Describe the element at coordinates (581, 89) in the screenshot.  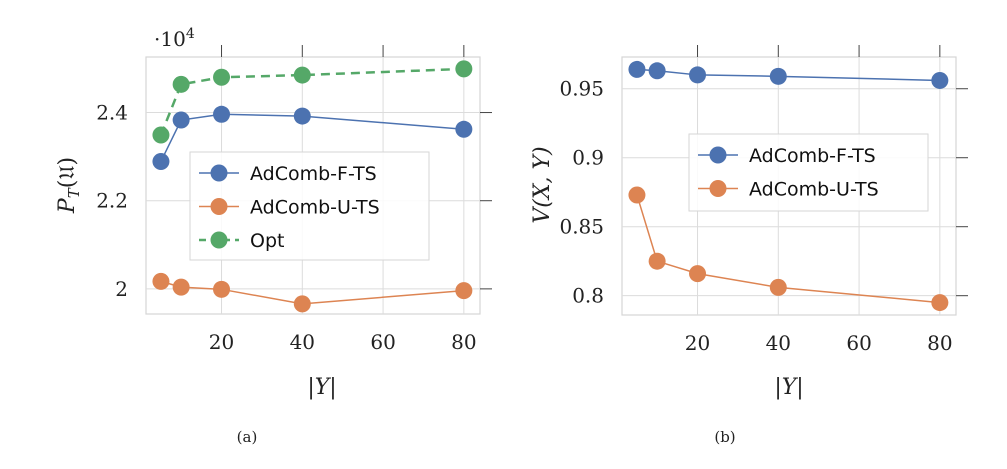
I see `y-tick-label: 0.95` at that location.